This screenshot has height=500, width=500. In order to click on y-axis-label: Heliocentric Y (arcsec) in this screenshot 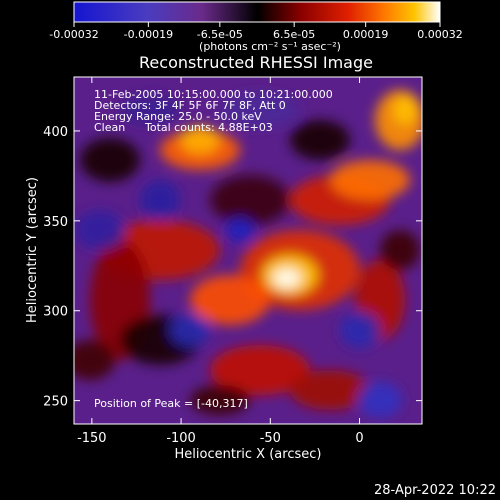, I will do `click(32, 250)`.